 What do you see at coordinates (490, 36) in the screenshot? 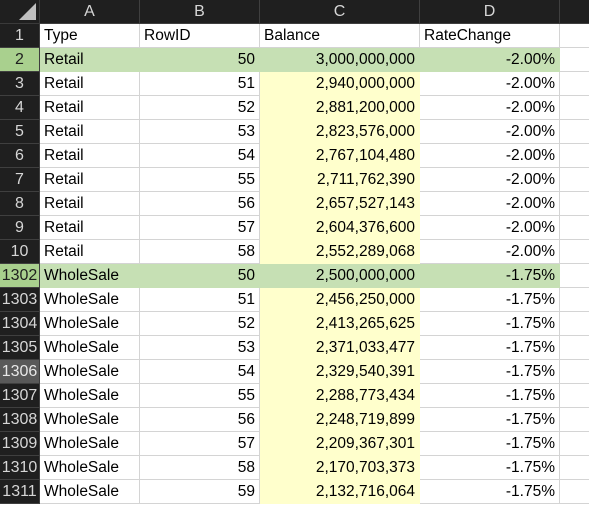
I see `cell-ratechange: RateChange` at bounding box center [490, 36].